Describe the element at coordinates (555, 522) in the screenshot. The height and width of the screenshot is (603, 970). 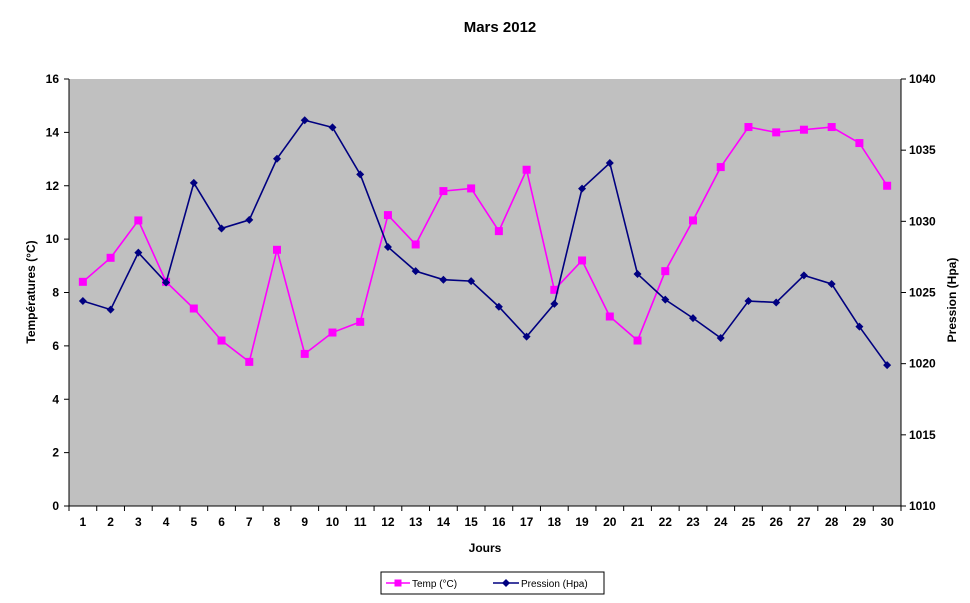
I see `x-tick-label: 18` at that location.